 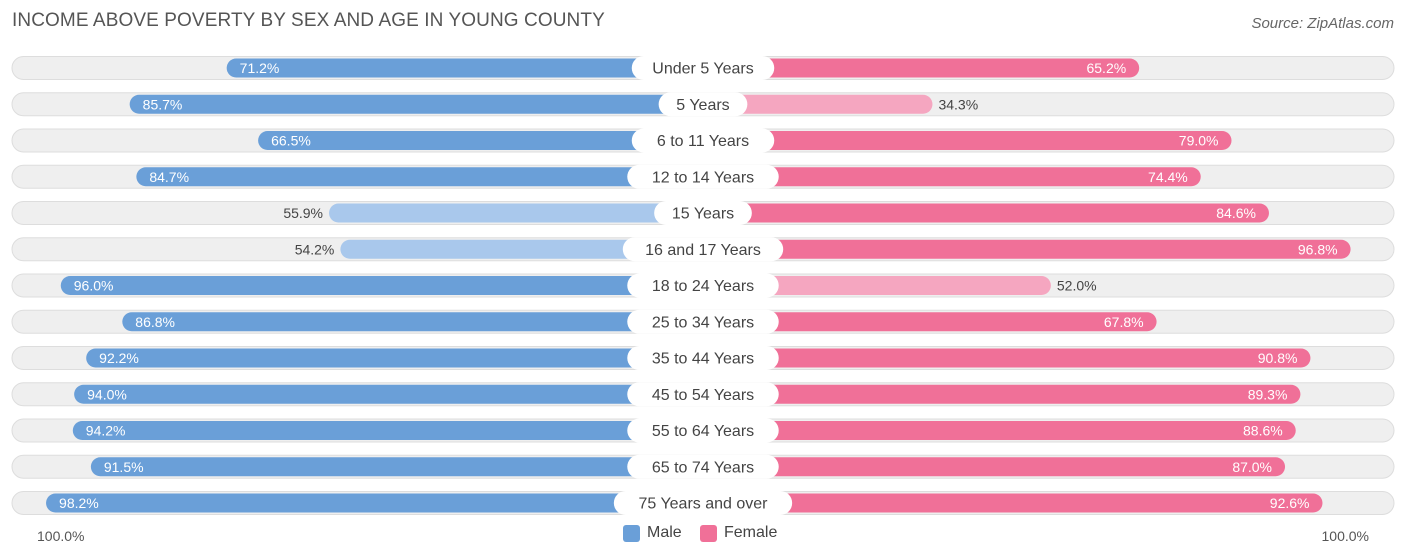 What do you see at coordinates (155, 322) in the screenshot?
I see `male-value-label: 86.8%` at bounding box center [155, 322].